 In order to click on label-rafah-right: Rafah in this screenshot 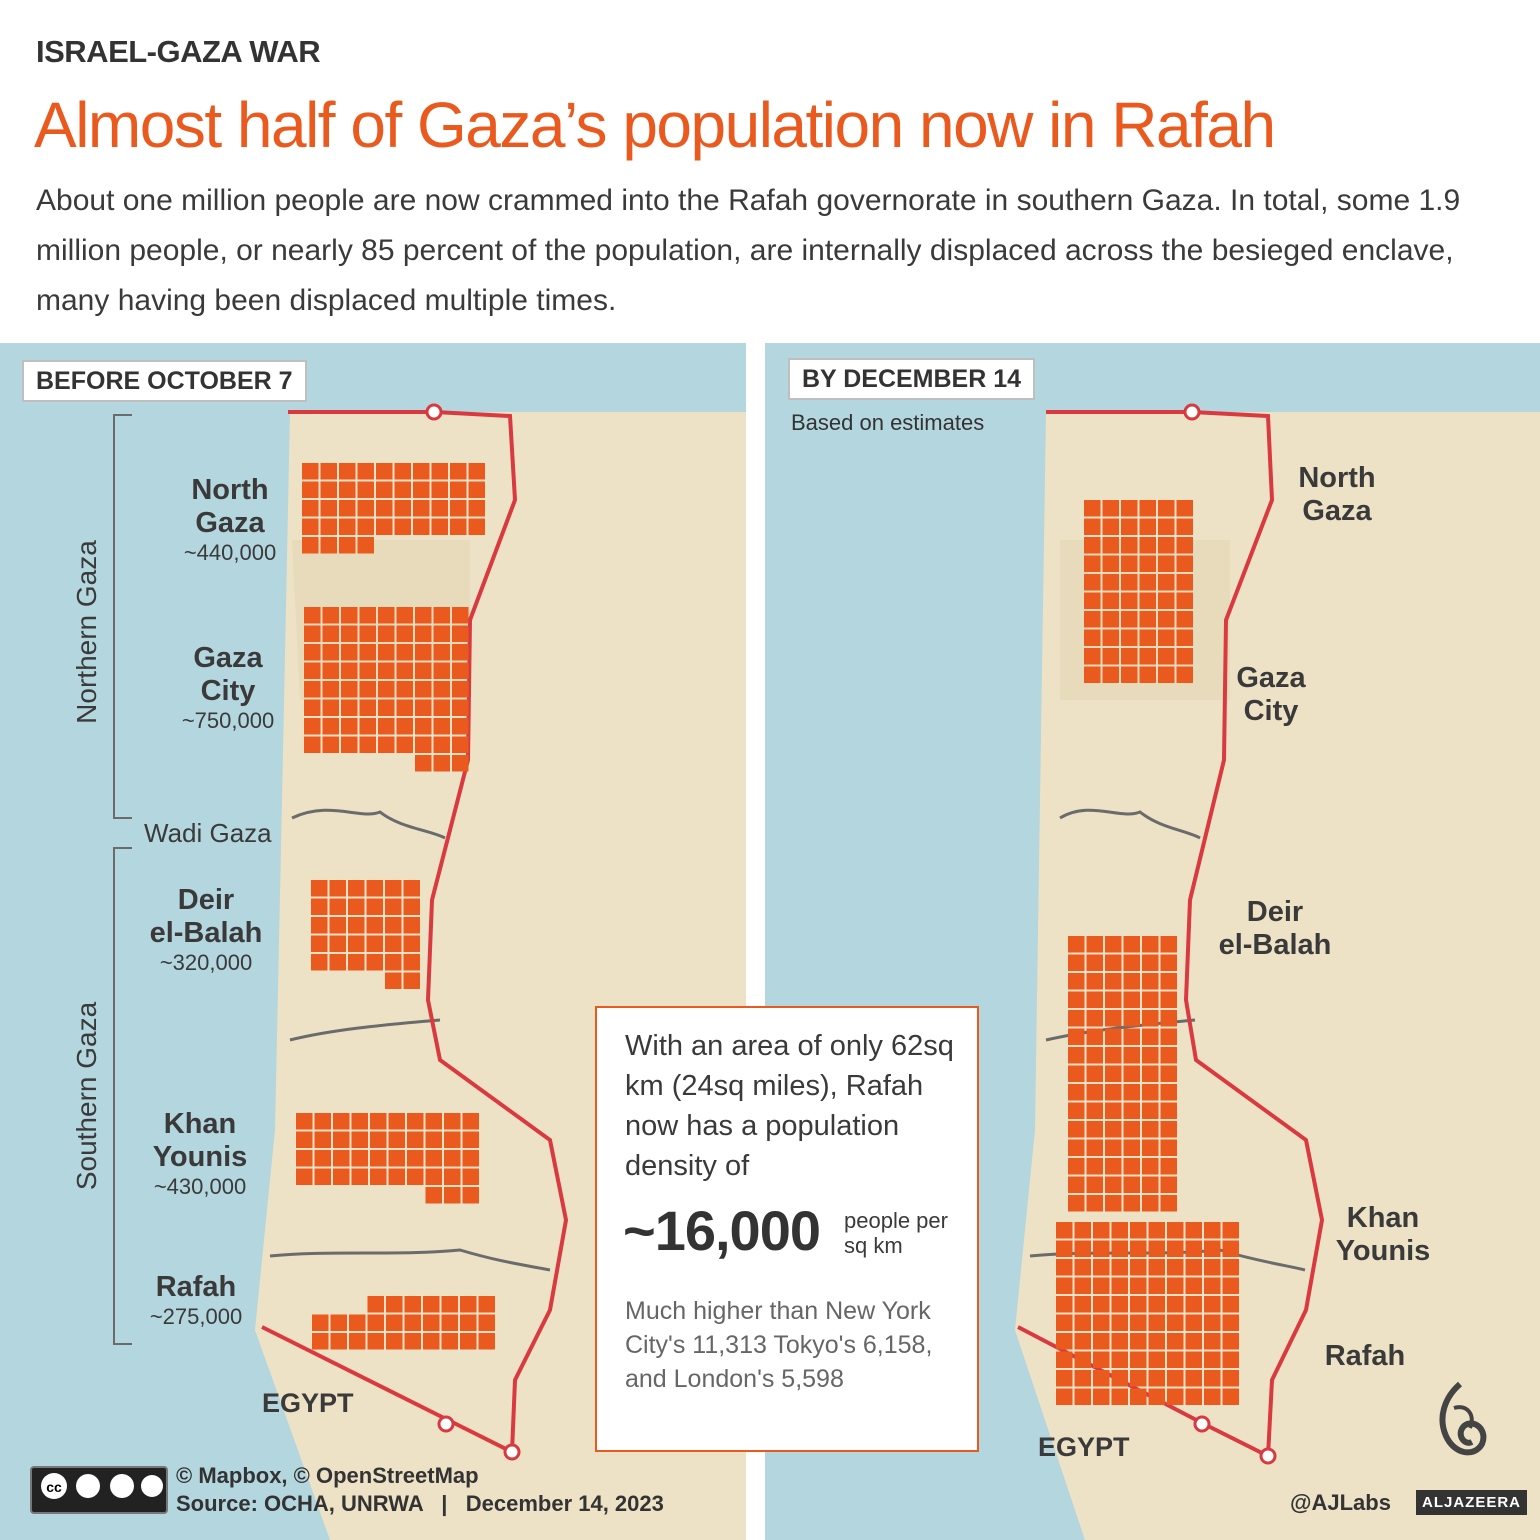, I will do `click(1365, 1356)`.